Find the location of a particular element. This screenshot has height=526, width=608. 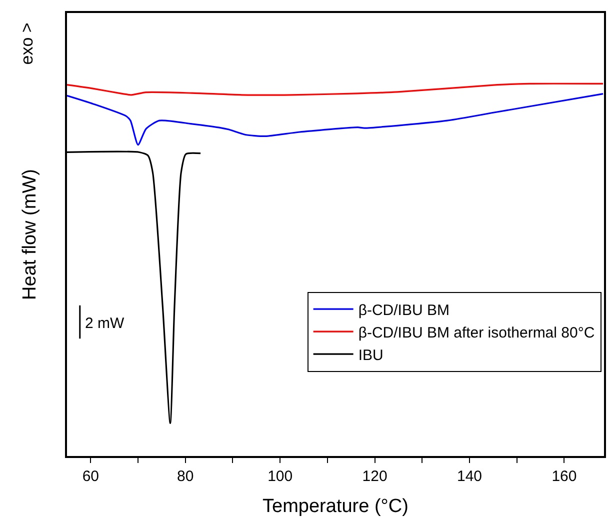

x-tick-label: 100 is located at coordinates (280, 476).